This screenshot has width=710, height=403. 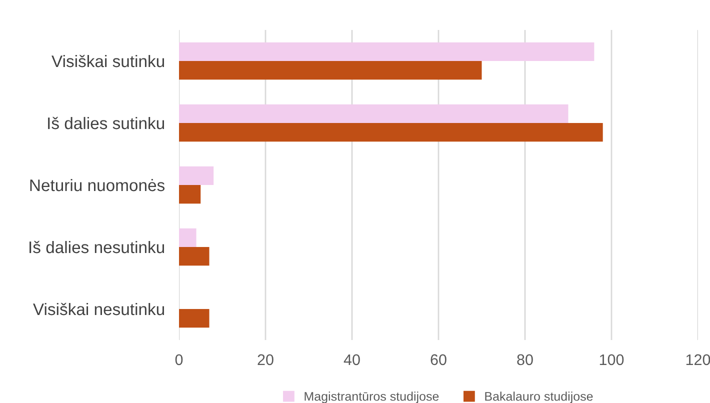 I want to click on y-tick-label: Iš dalies sutinku, so click(x=106, y=123).